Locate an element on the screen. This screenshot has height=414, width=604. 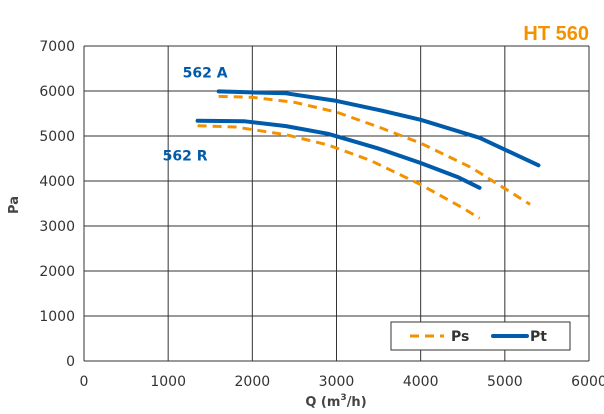
y-tick-label: 7000 is located at coordinates (57, 47).